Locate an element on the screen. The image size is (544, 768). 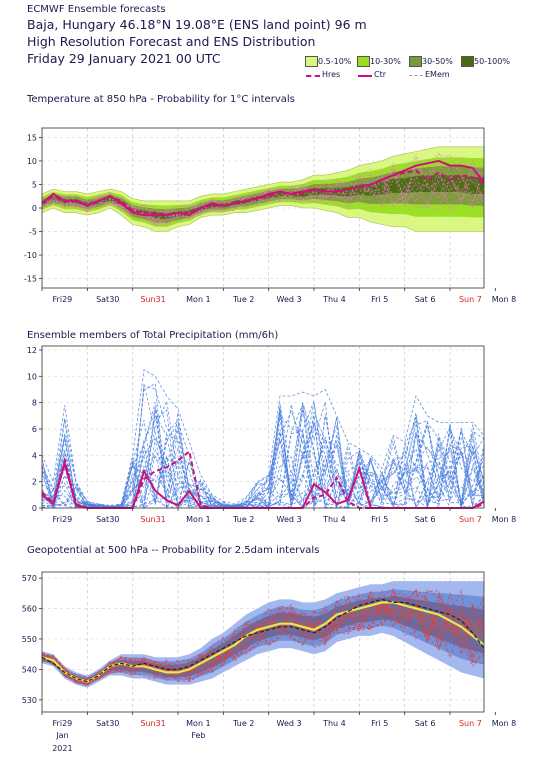
y-tick-label: 540 is located at coordinates (29, 669).